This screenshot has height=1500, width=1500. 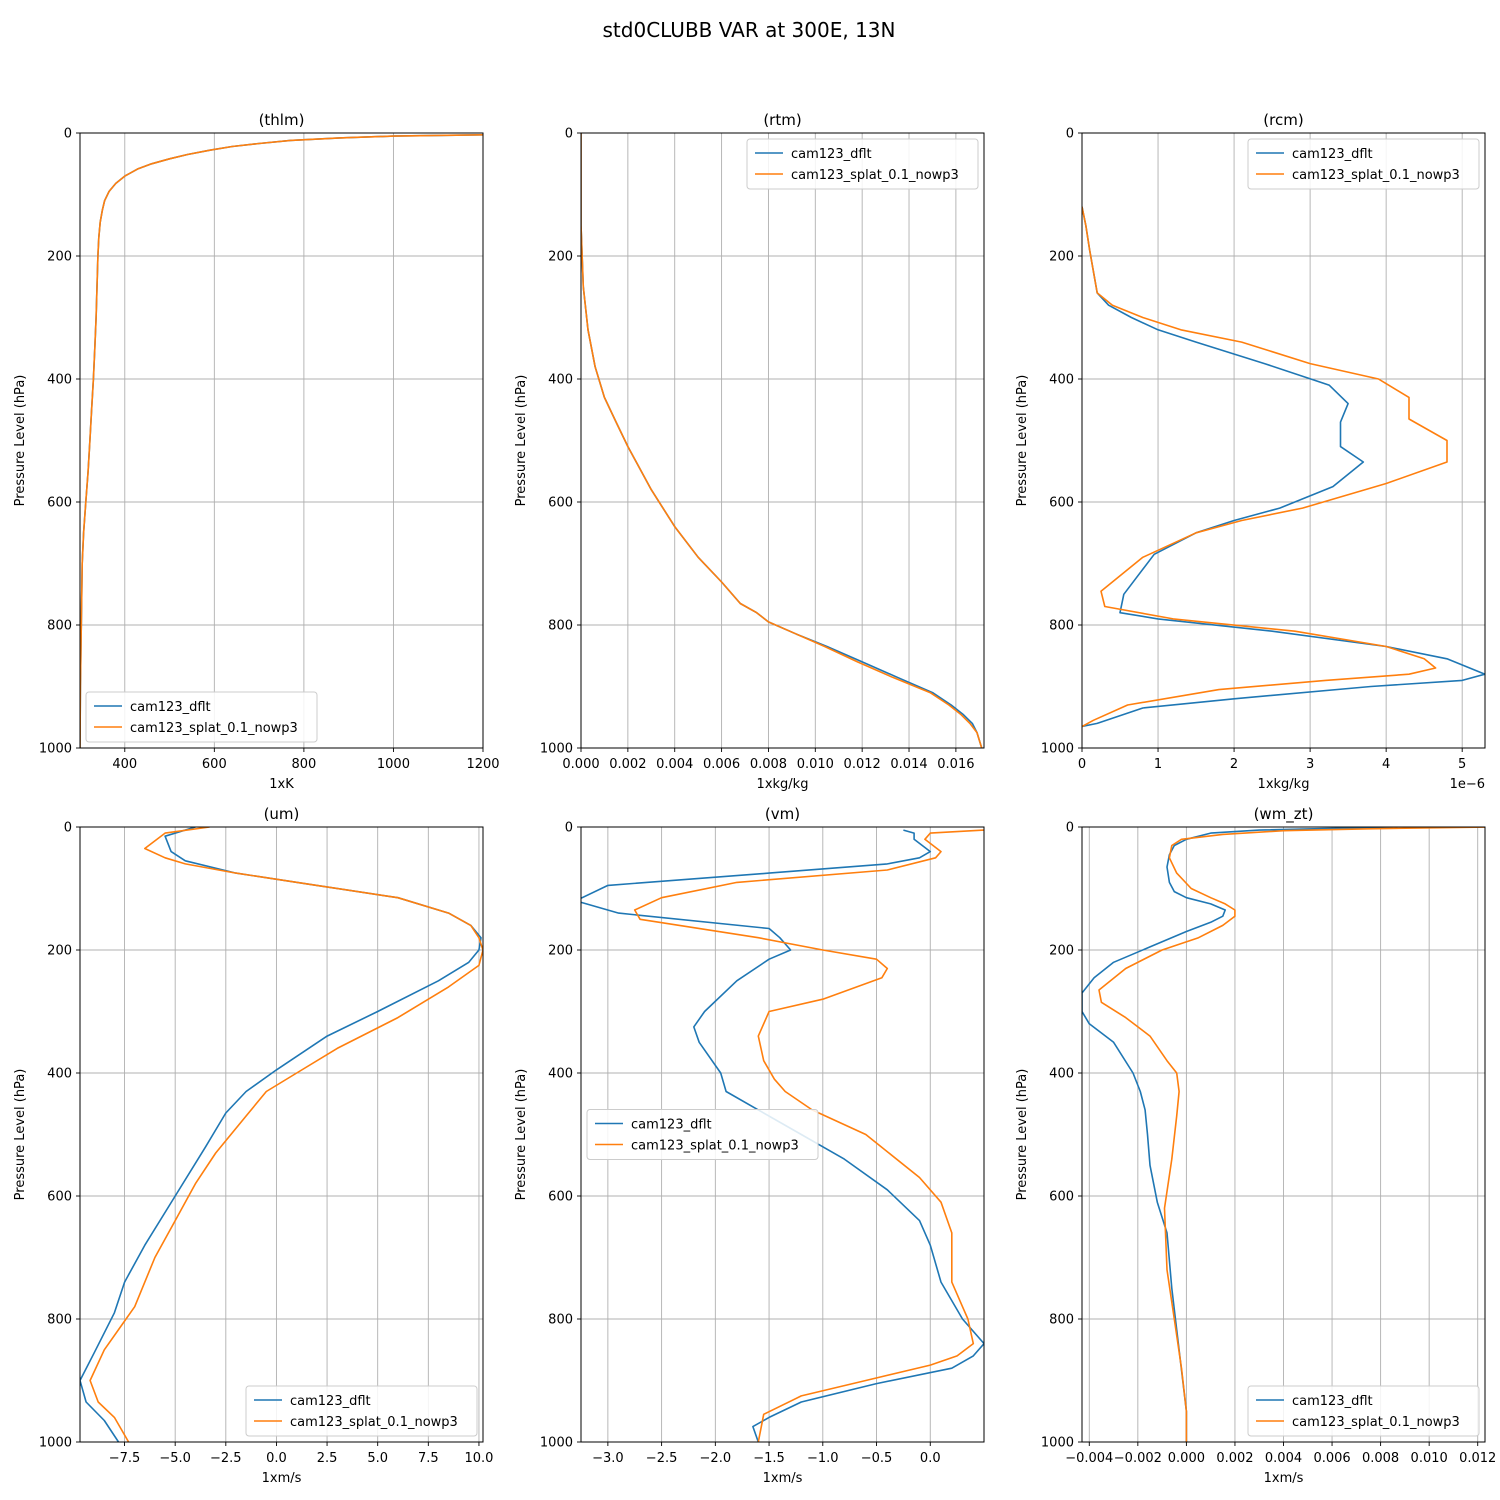 What do you see at coordinates (377, 1458) in the screenshot?
I see `x-tick-label: 5.0` at bounding box center [377, 1458].